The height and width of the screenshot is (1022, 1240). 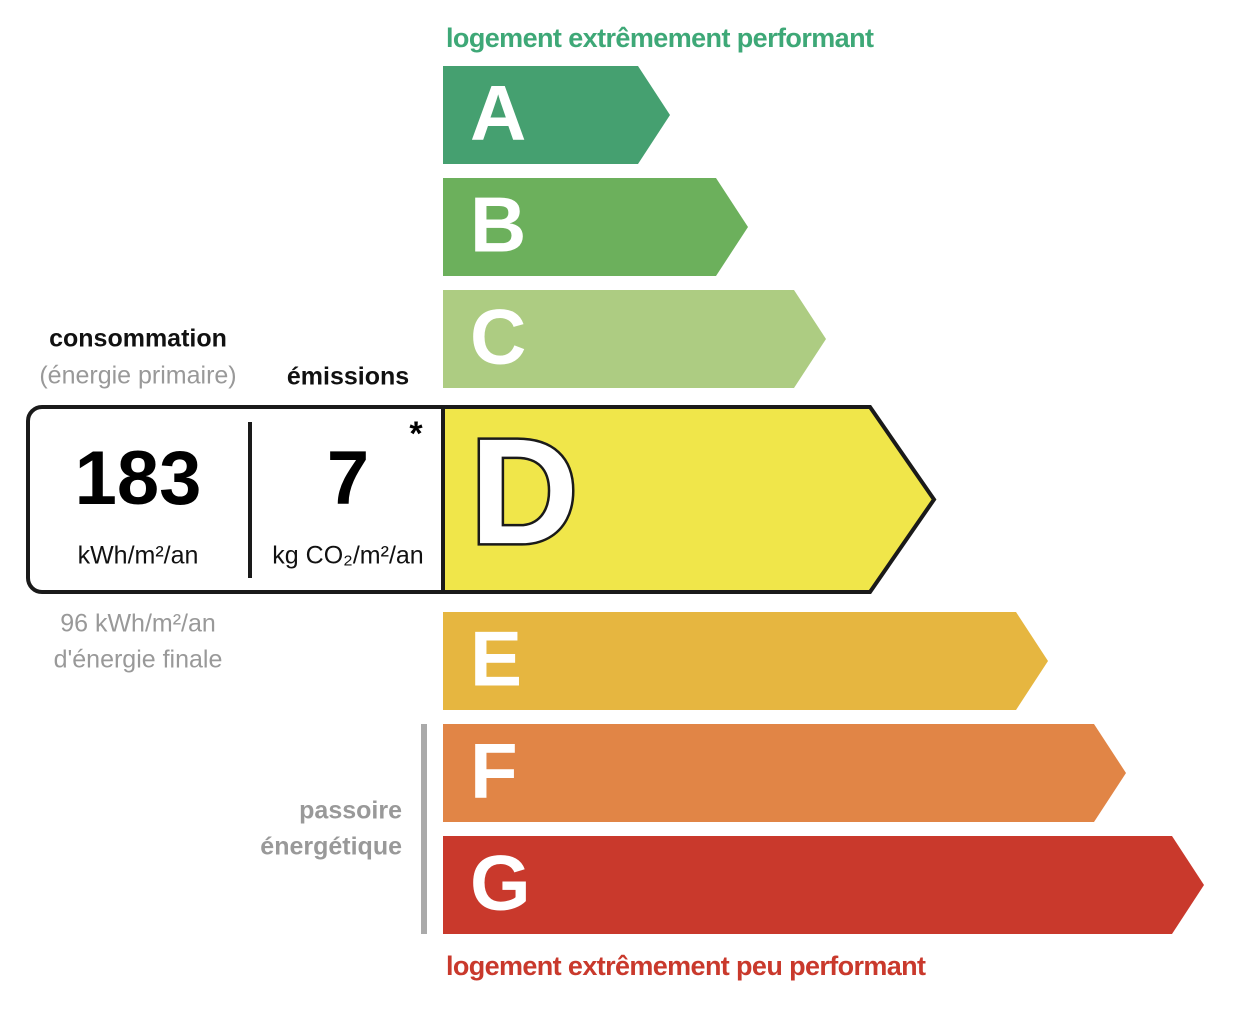 What do you see at coordinates (347, 556) in the screenshot?
I see `emissions-unit: kg CO₂/m²/an` at bounding box center [347, 556].